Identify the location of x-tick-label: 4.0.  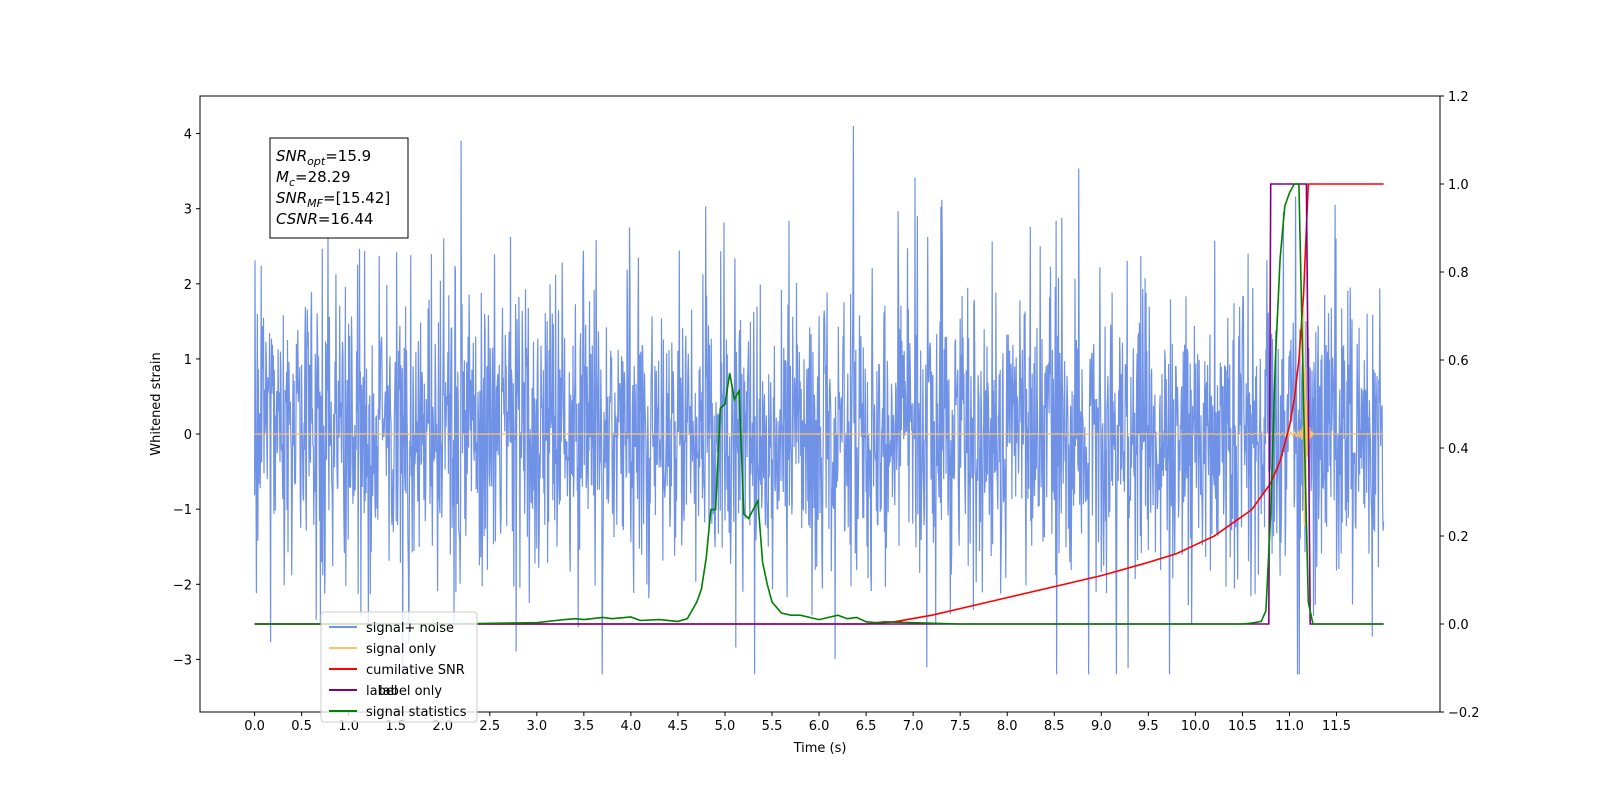
(631, 726).